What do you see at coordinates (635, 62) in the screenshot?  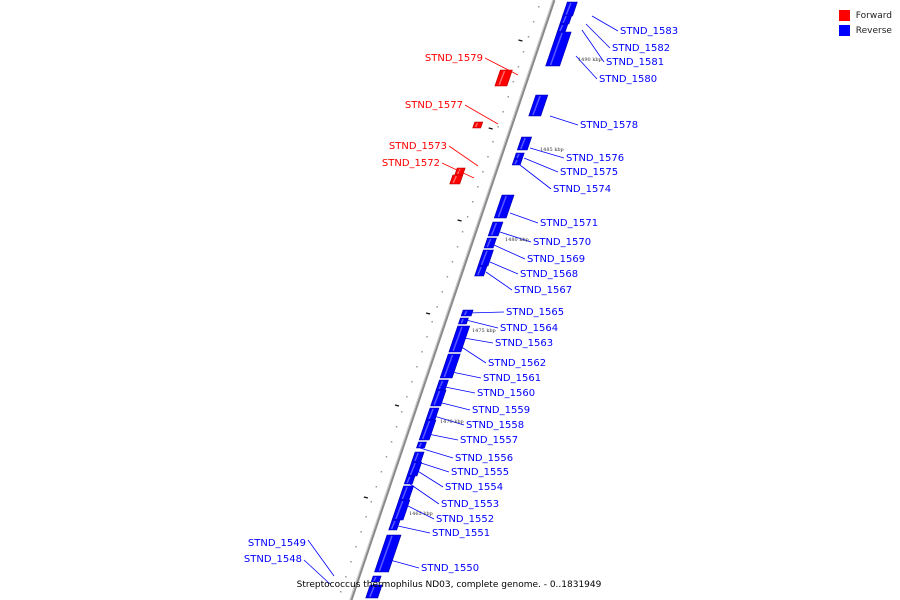 I see `gene-label-stnd_1581: STND_1581` at bounding box center [635, 62].